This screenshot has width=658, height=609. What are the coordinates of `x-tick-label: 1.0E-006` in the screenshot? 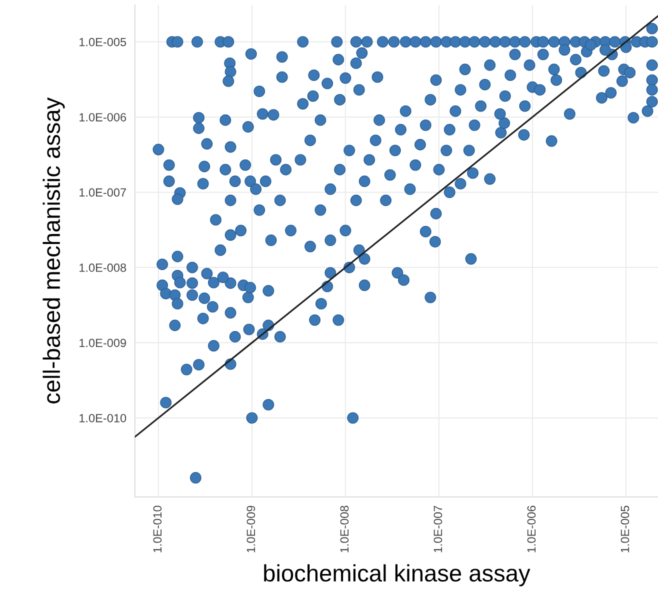 It's located at (531, 529).